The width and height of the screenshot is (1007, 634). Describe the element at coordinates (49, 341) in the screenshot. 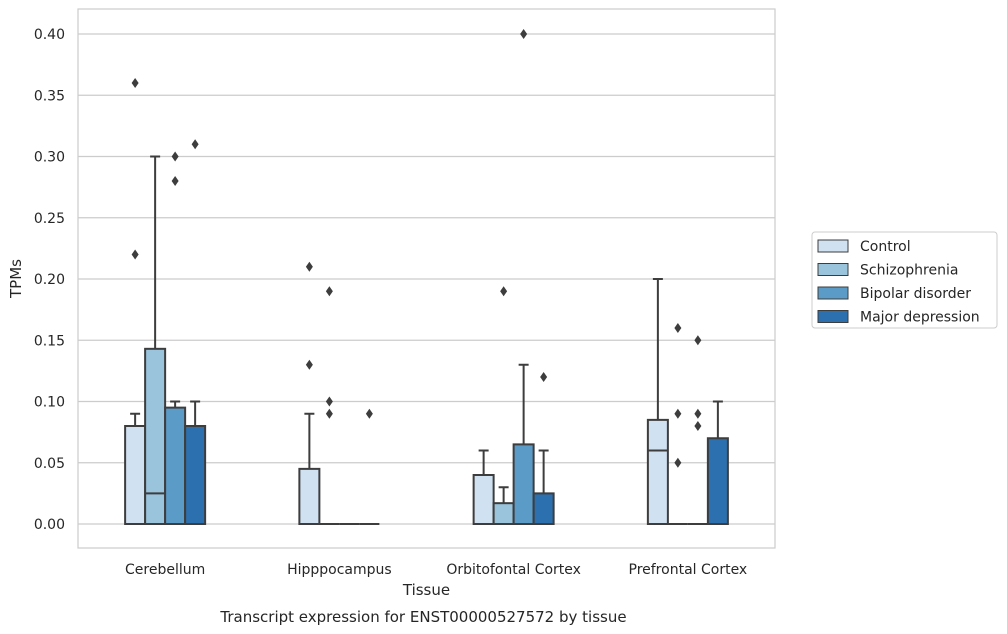

I see `y-tick-label: 0.15` at that location.